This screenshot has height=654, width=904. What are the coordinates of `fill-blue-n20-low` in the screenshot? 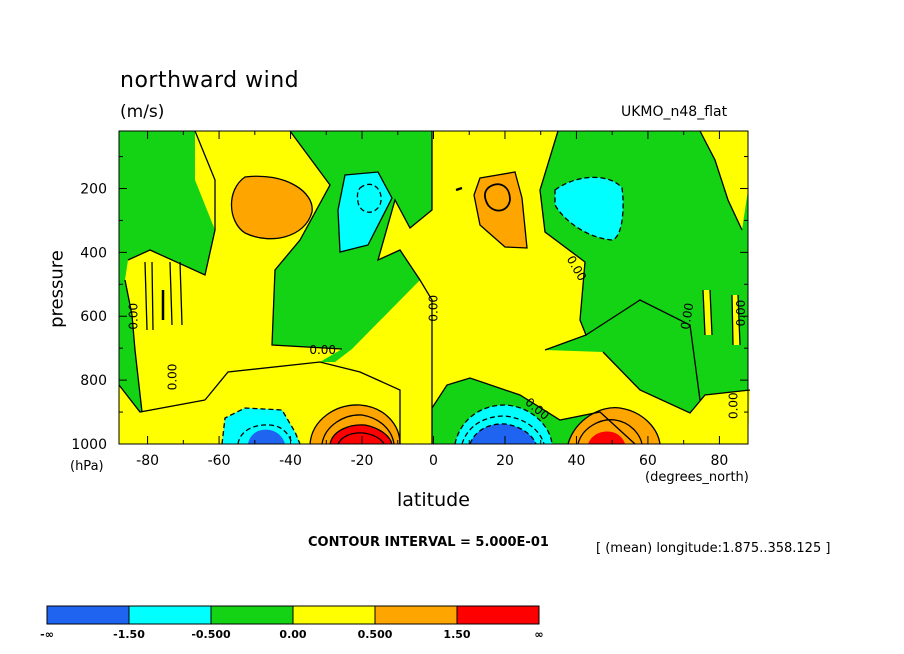 It's located at (503, 433).